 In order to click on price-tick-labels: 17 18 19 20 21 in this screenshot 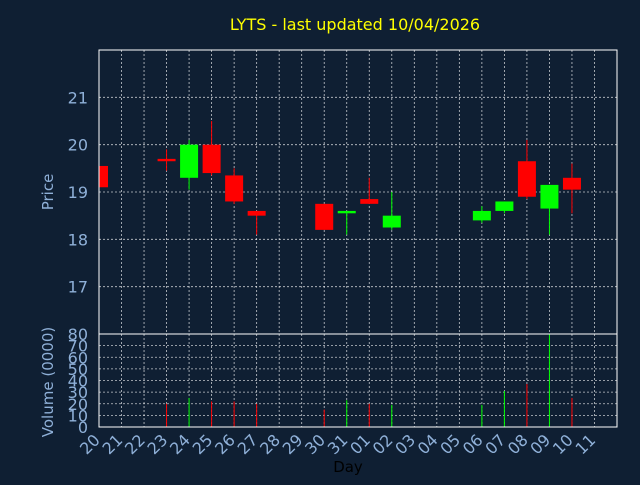, I will do `click(78, 192)`.